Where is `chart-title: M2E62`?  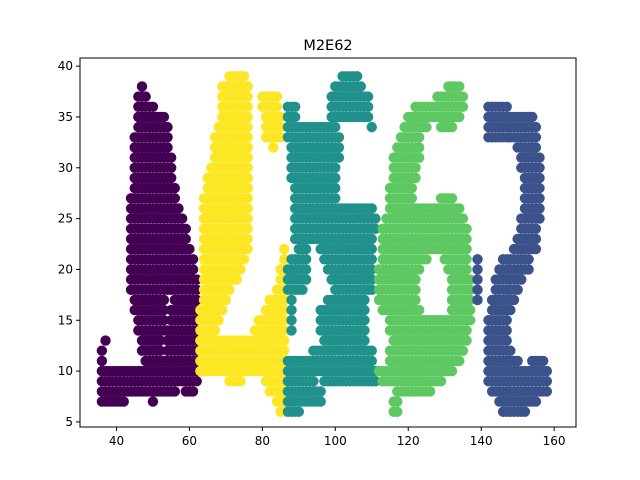
chart-title: M2E62 is located at coordinates (327, 46).